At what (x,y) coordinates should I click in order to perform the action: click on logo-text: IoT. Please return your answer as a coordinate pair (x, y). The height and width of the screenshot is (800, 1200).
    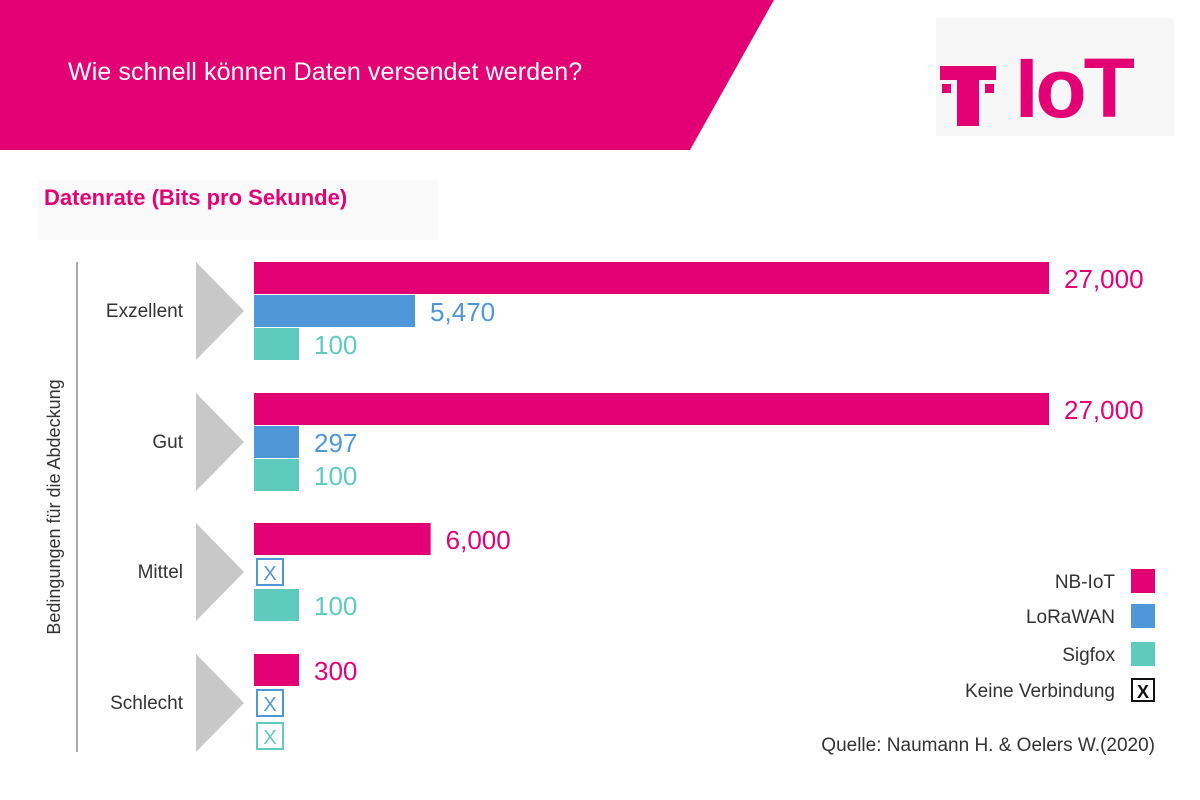
    Looking at the image, I should click on (1075, 88).